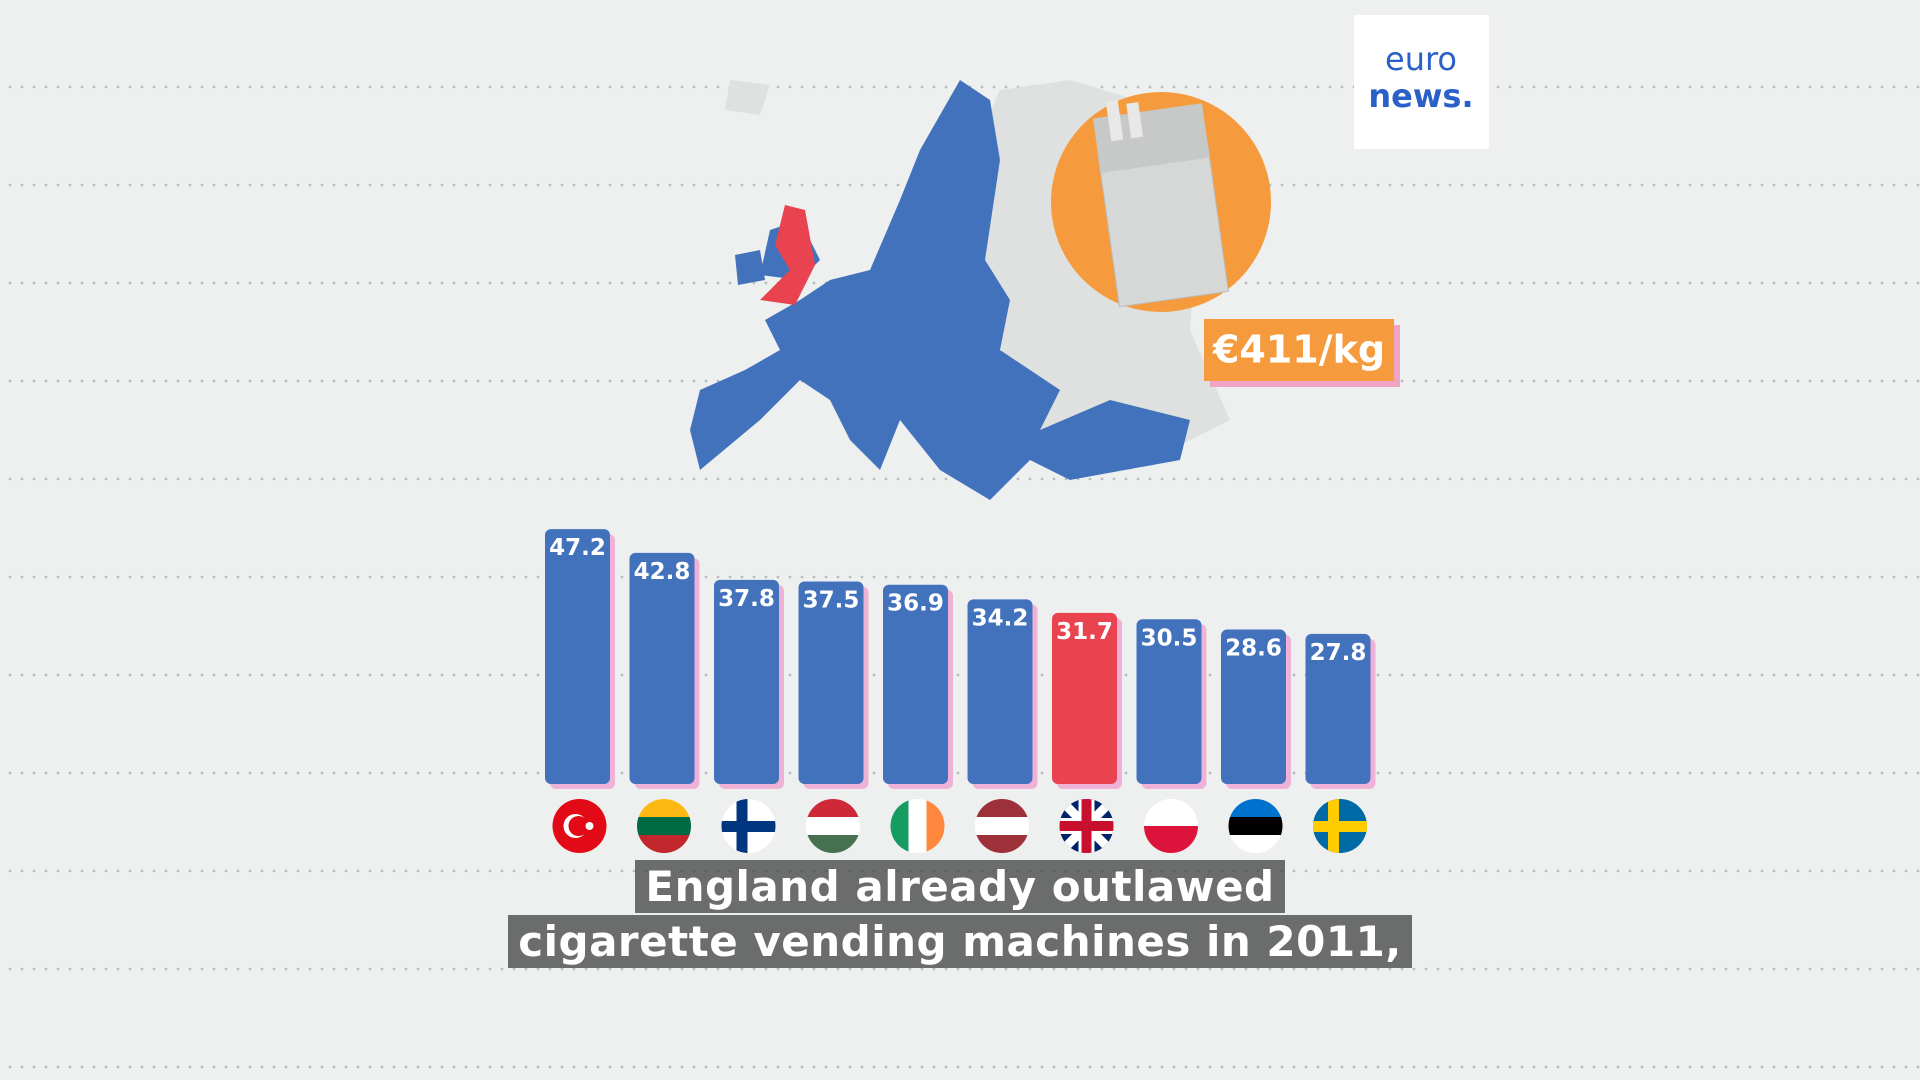 This screenshot has height=1080, width=1920. What do you see at coordinates (1421, 59) in the screenshot?
I see `logo-line1: euro` at bounding box center [1421, 59].